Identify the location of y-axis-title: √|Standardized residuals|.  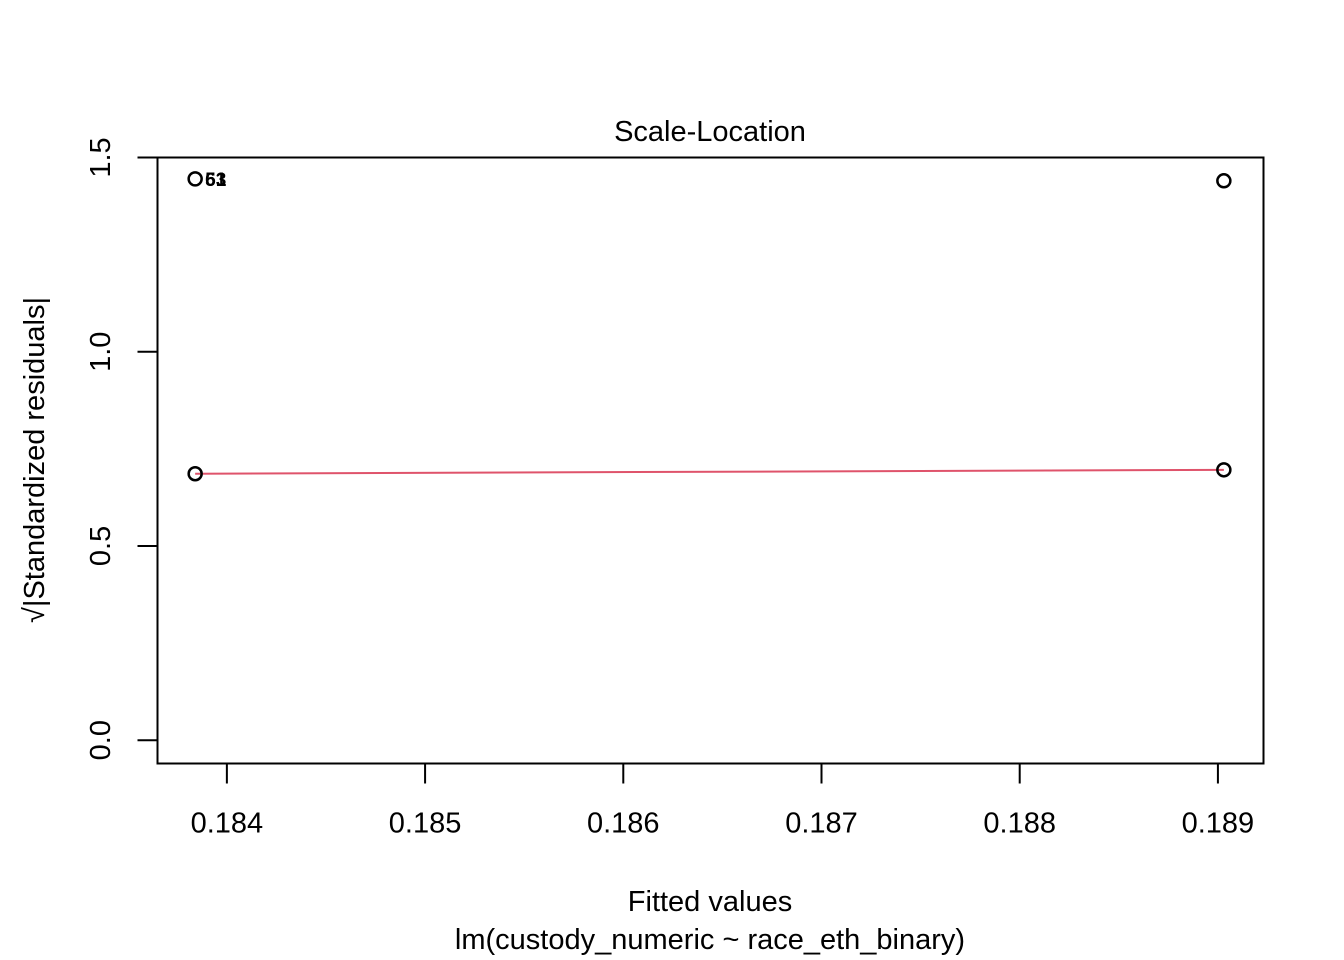
(35, 460).